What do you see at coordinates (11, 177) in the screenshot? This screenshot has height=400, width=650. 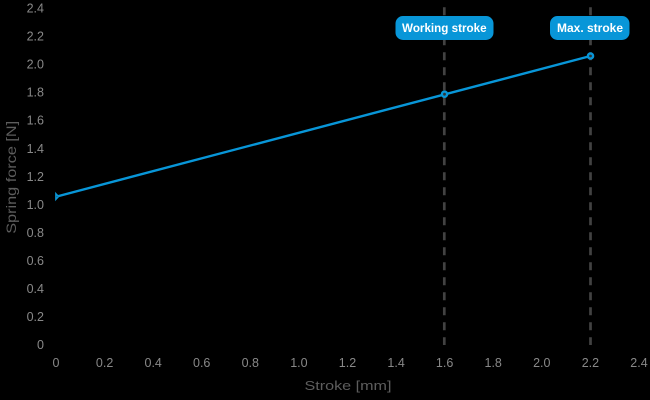 I see `svg-text: Spring force [N]` at bounding box center [11, 177].